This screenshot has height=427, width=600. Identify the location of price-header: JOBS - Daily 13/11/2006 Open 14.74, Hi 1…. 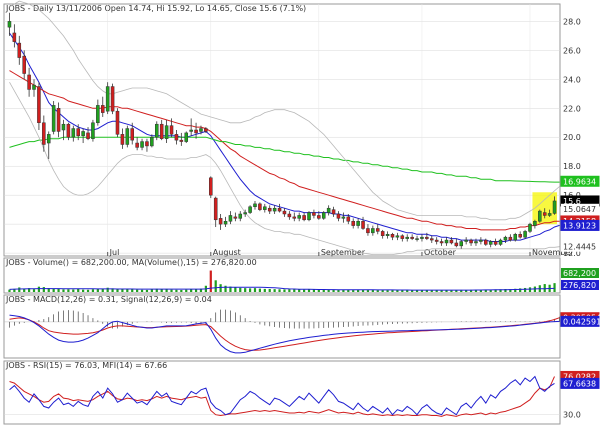
(155, 8).